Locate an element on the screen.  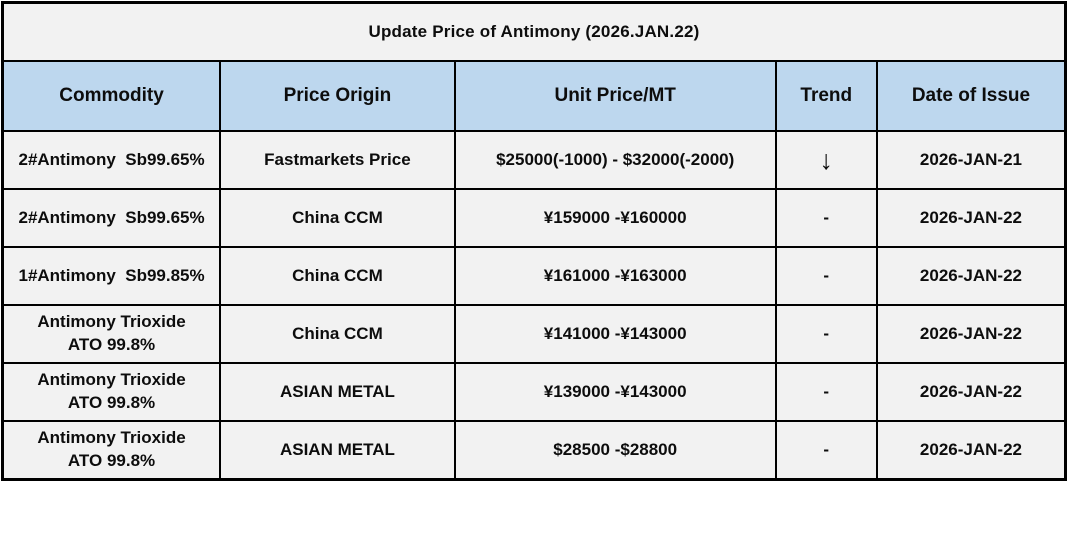
cell-origin: Fastmarkets Price is located at coordinates (337, 160).